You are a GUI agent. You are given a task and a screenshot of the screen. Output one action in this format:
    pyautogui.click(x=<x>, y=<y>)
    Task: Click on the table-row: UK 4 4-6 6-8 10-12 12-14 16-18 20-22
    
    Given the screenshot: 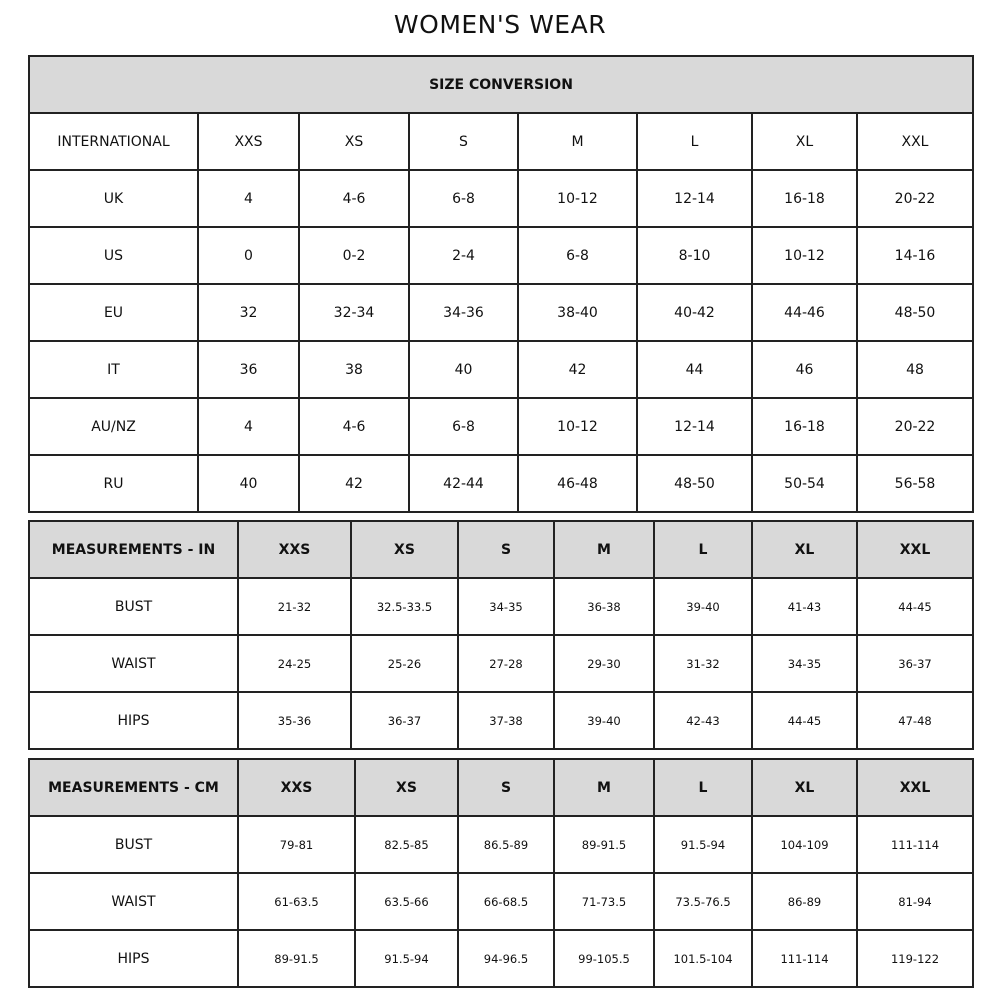 What is the action you would take?
    pyautogui.click(x=501, y=198)
    